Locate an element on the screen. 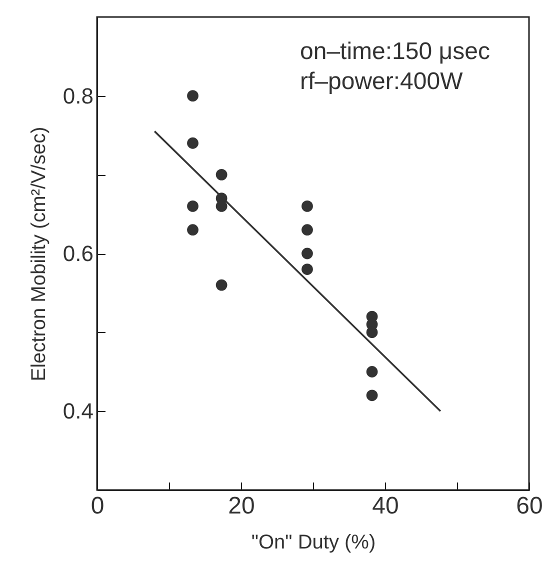  x-tick-label: 20 is located at coordinates (241, 506).